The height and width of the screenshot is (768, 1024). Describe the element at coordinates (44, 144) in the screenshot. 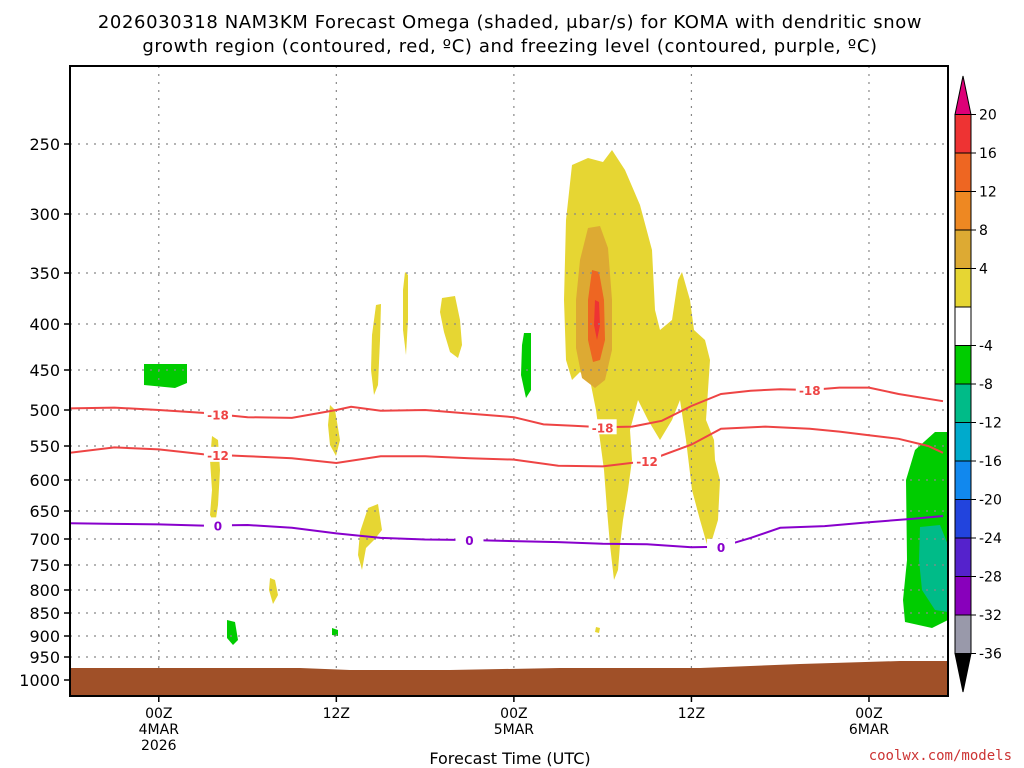

I see `y-tick-label: 250` at that location.